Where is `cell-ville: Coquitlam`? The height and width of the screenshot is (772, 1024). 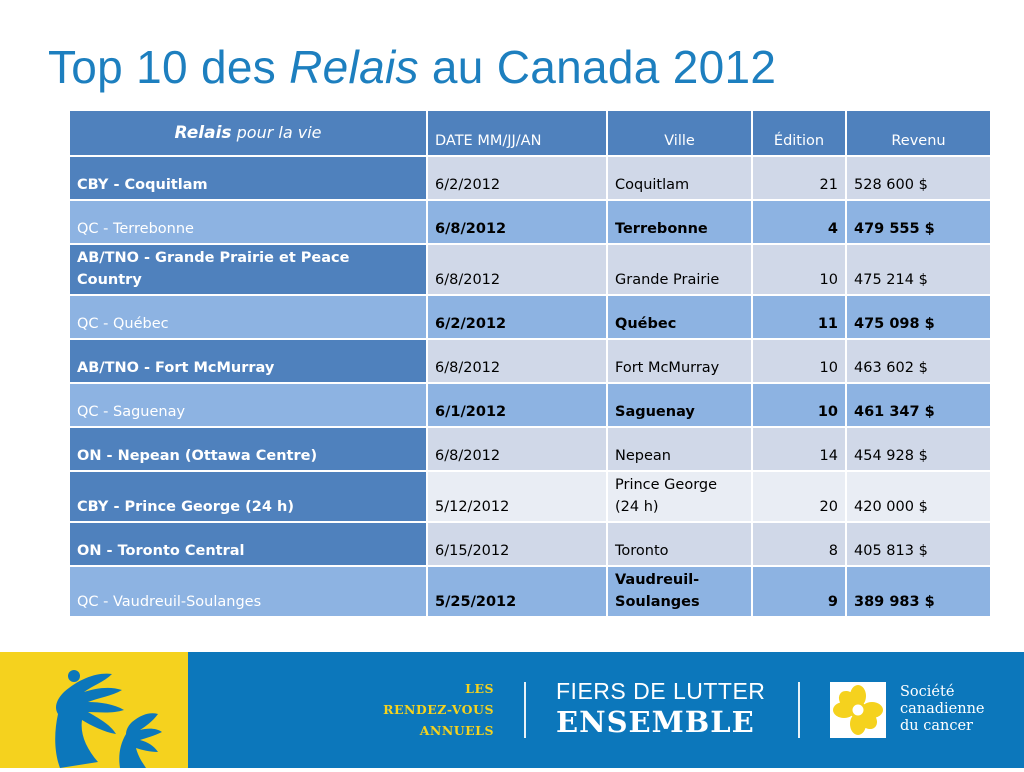
cell-ville: Coquitlam is located at coordinates (679, 178).